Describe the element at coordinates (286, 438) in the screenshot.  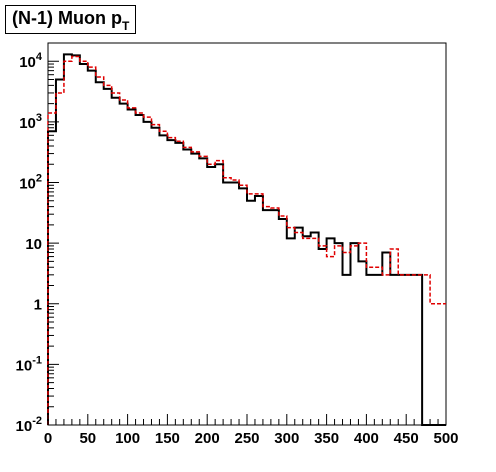
I see `x-tick-label: 300` at that location.